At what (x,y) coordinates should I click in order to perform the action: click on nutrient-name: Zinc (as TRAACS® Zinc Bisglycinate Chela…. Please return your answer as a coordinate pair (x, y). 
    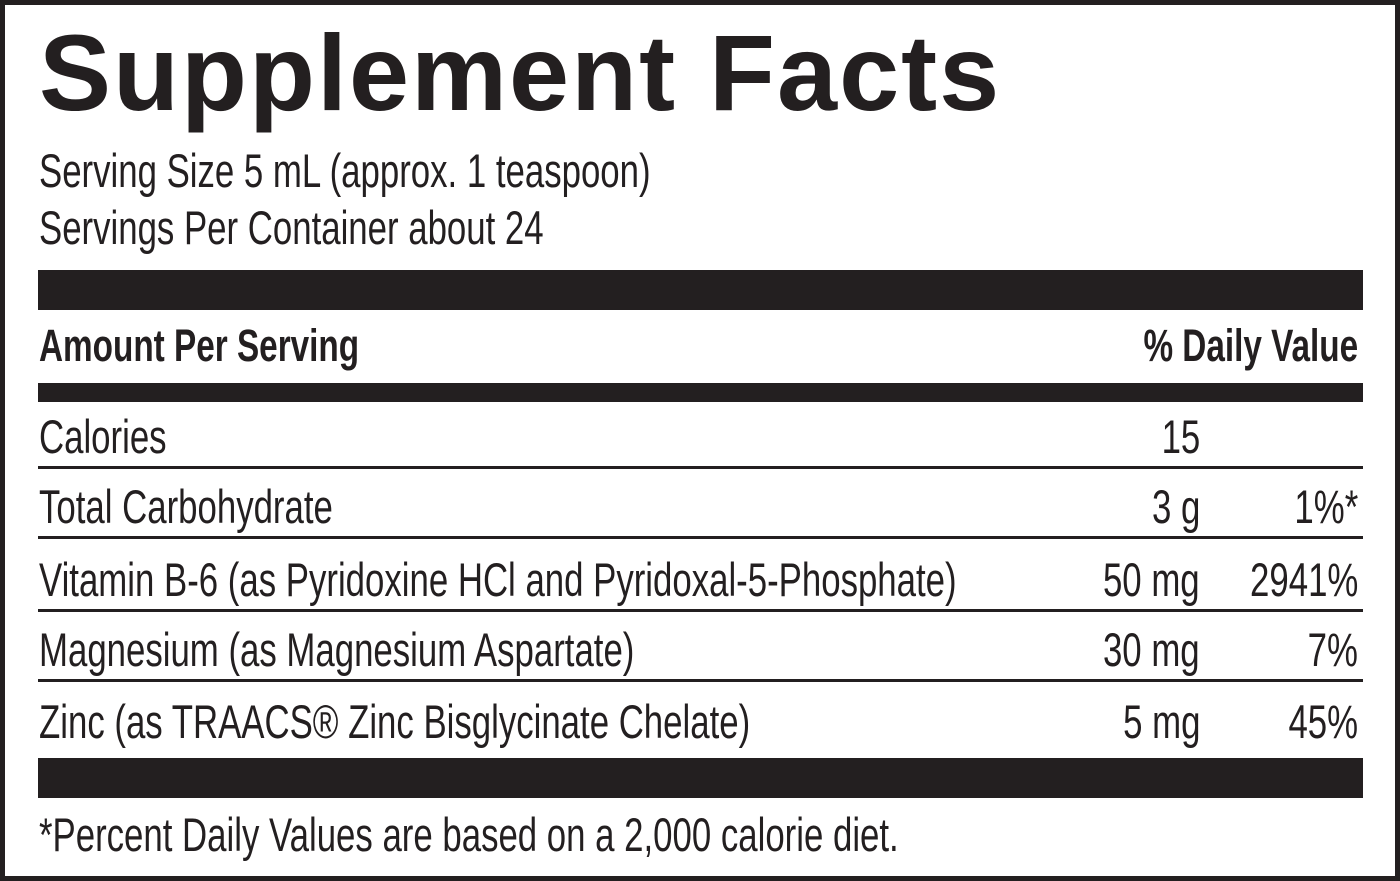
    Looking at the image, I should click on (395, 721).